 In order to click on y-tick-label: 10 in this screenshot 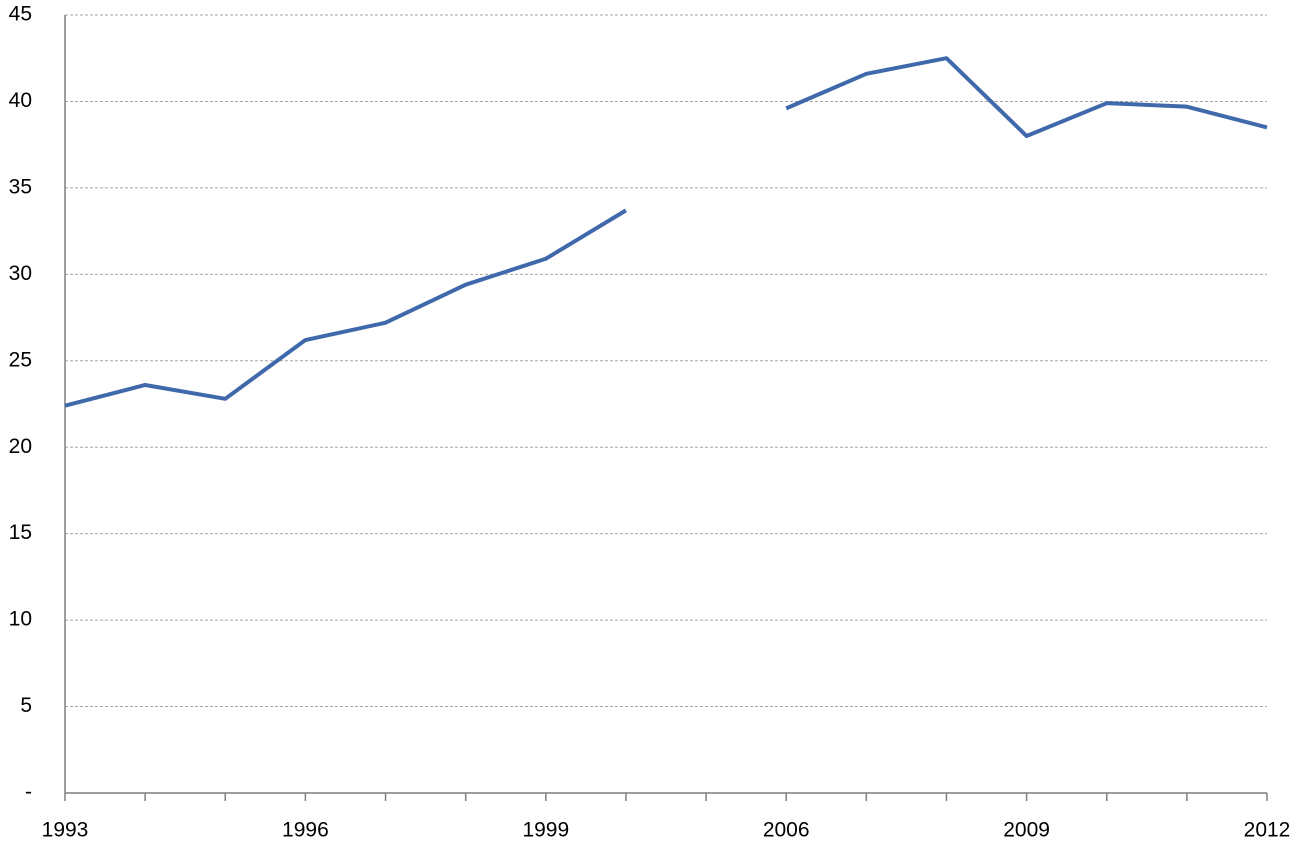, I will do `click(20, 619)`.